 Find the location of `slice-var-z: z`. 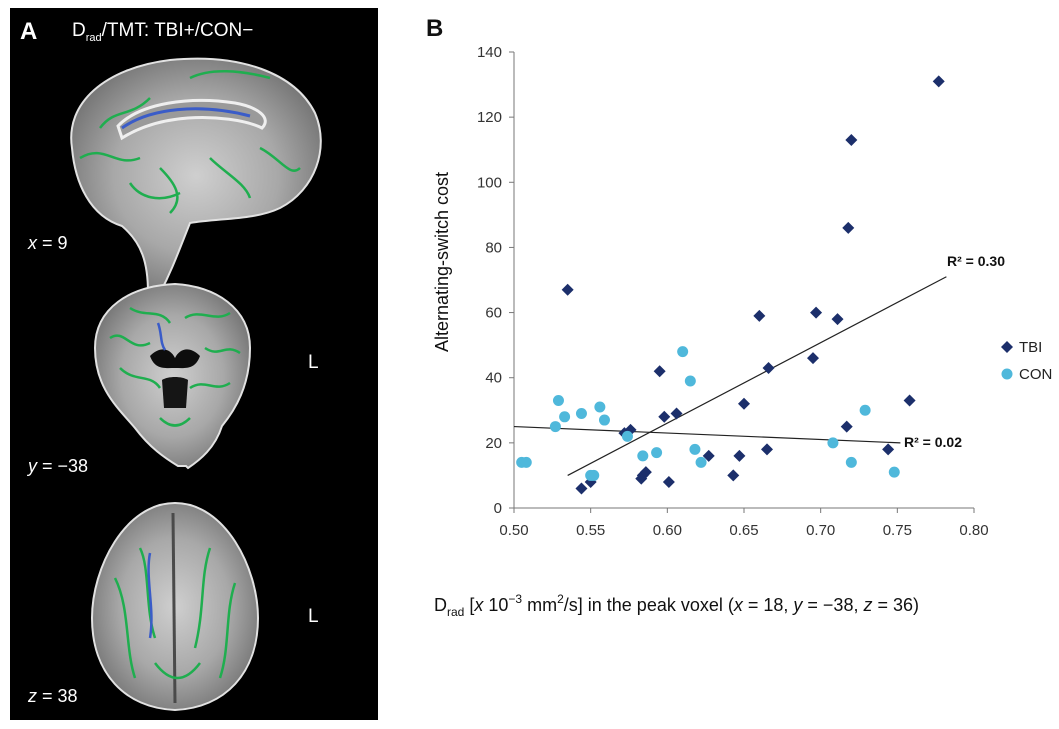

slice-var-z: z is located at coordinates (32, 696).